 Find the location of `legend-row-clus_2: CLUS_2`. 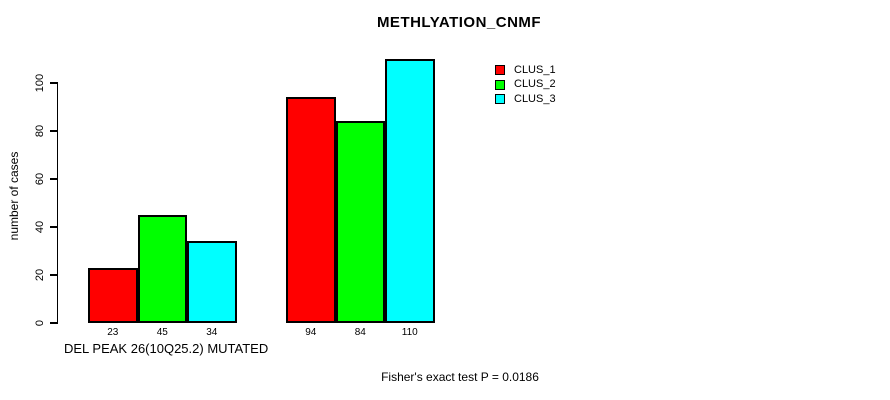

legend-row-clus_2: CLUS_2 is located at coordinates (525, 85).